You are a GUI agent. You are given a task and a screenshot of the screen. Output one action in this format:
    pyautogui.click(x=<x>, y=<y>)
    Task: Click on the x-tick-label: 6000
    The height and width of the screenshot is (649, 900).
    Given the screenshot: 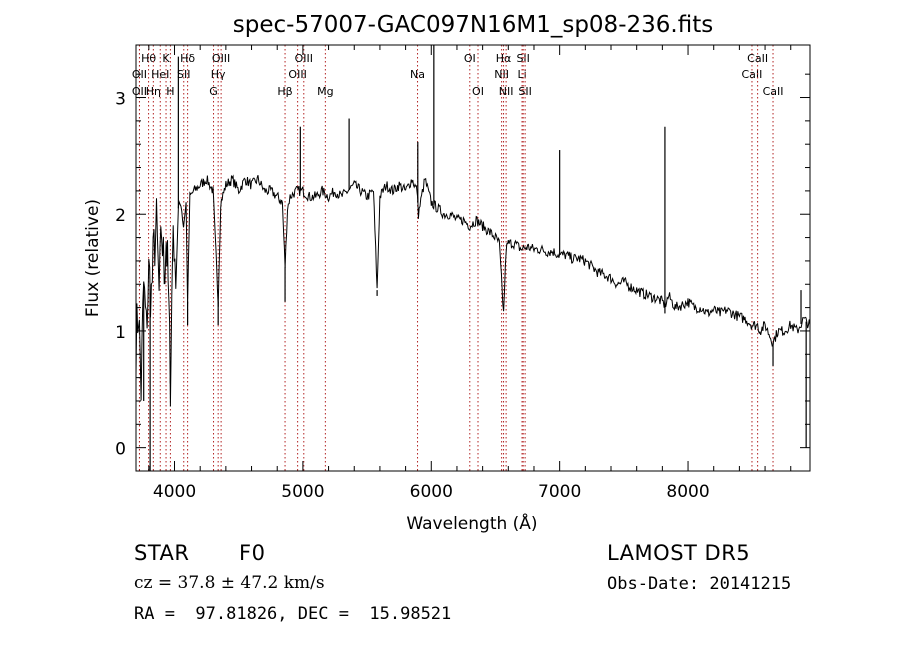 What is the action you would take?
    pyautogui.click(x=431, y=492)
    